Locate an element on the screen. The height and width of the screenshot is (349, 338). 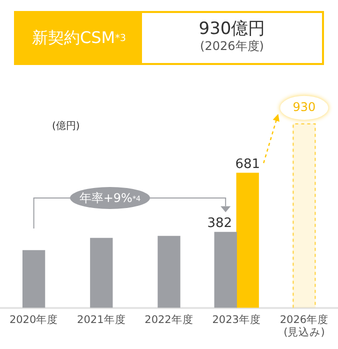
data-label: 382 is located at coordinates (219, 224).